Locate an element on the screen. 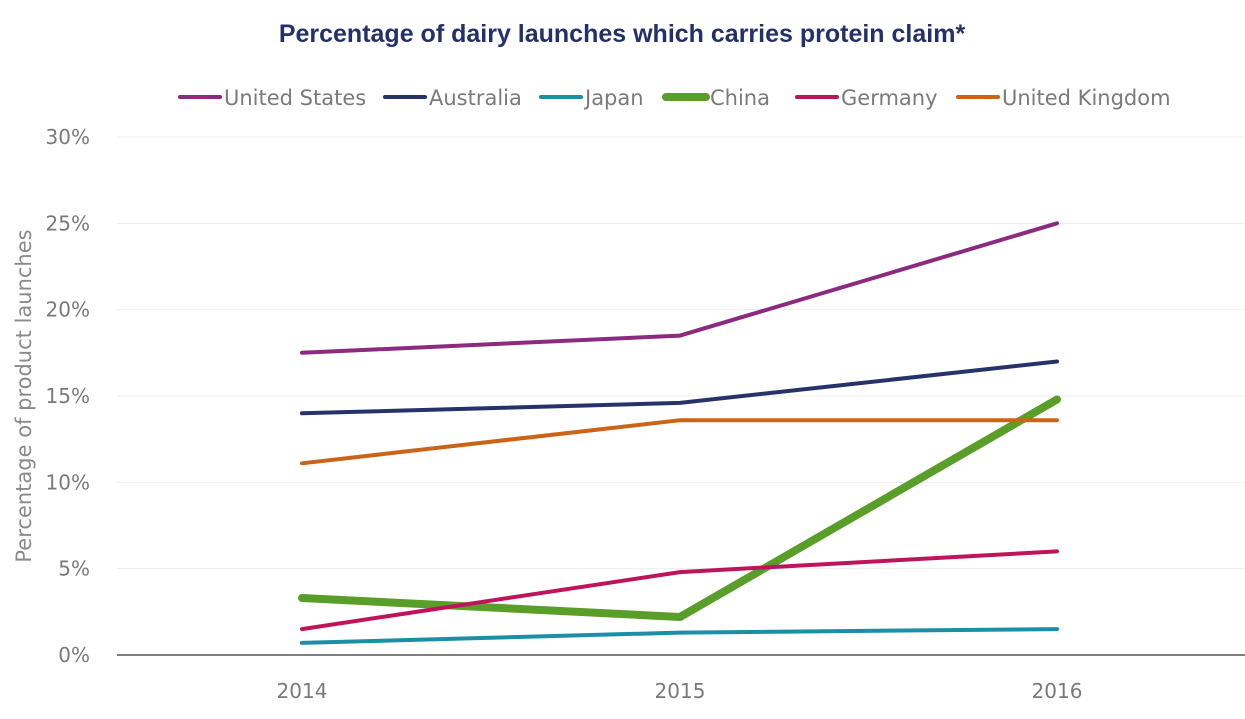 The width and height of the screenshot is (1245, 719). y-axis-ticks: 0% 5% 10% 15% 20% 25% 30% is located at coordinates (68, 396).